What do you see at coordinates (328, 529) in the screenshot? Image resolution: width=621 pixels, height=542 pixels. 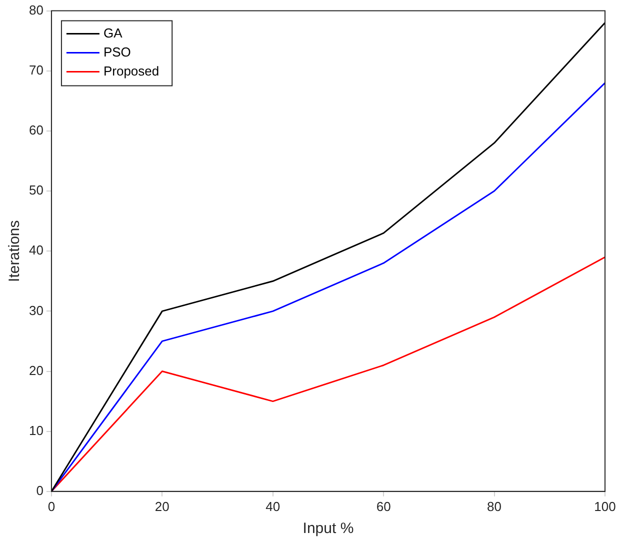 I see `x-axis-title: Input %` at bounding box center [328, 529].